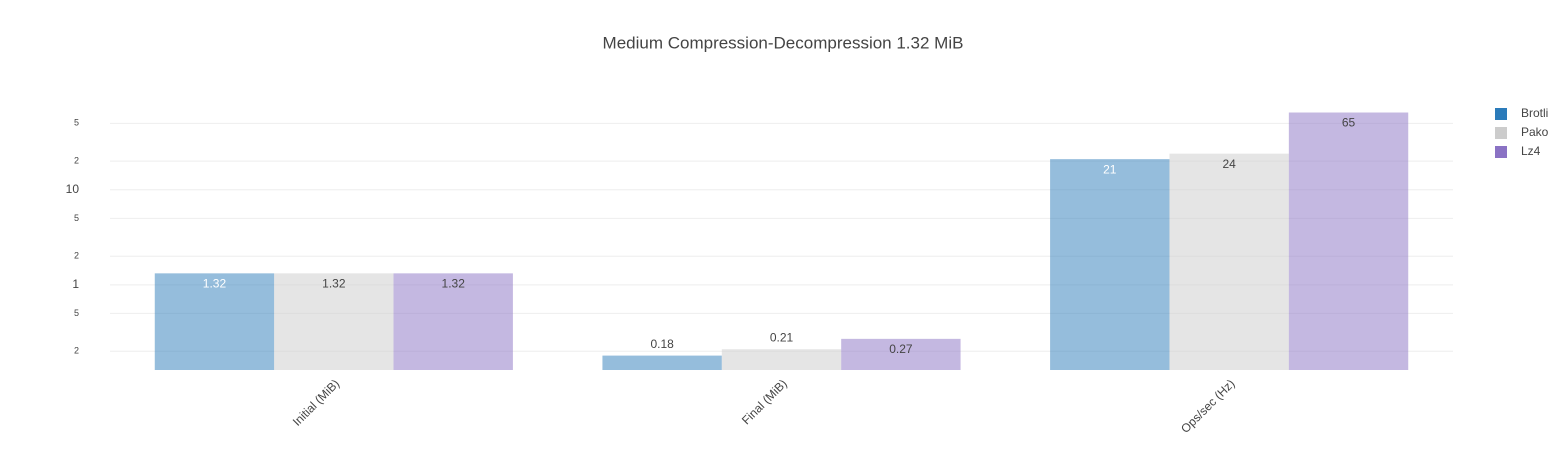 This screenshot has width=1566, height=450. What do you see at coordinates (1207, 405) in the screenshot?
I see `x-tick-label: Ops/sec (Hz)` at bounding box center [1207, 405].